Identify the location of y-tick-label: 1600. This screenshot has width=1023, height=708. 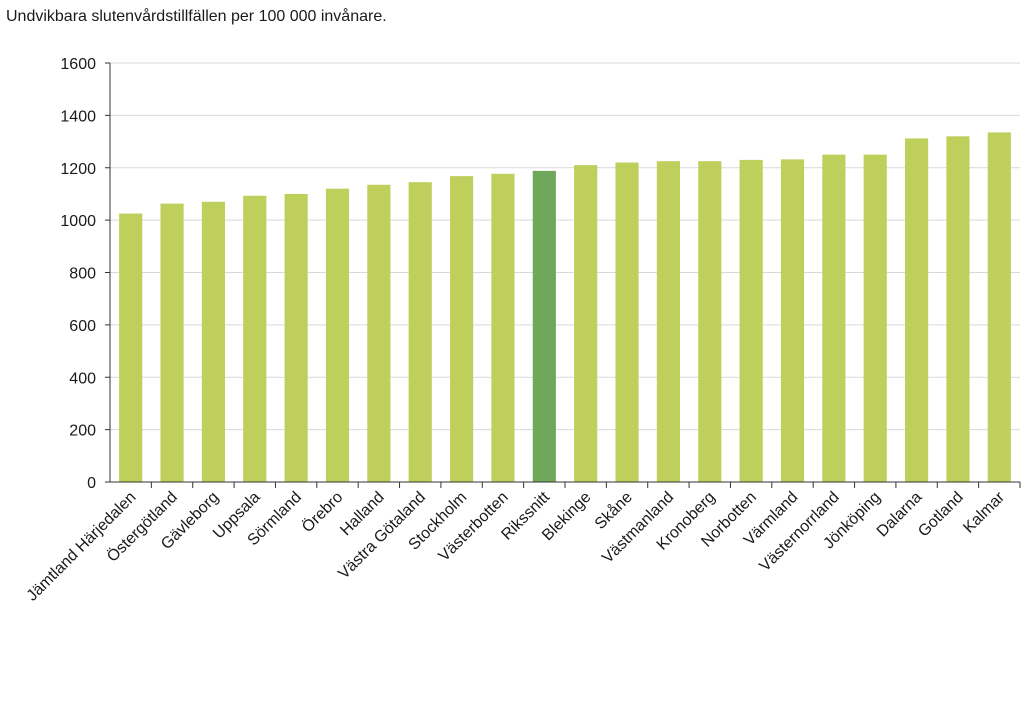
(78, 64).